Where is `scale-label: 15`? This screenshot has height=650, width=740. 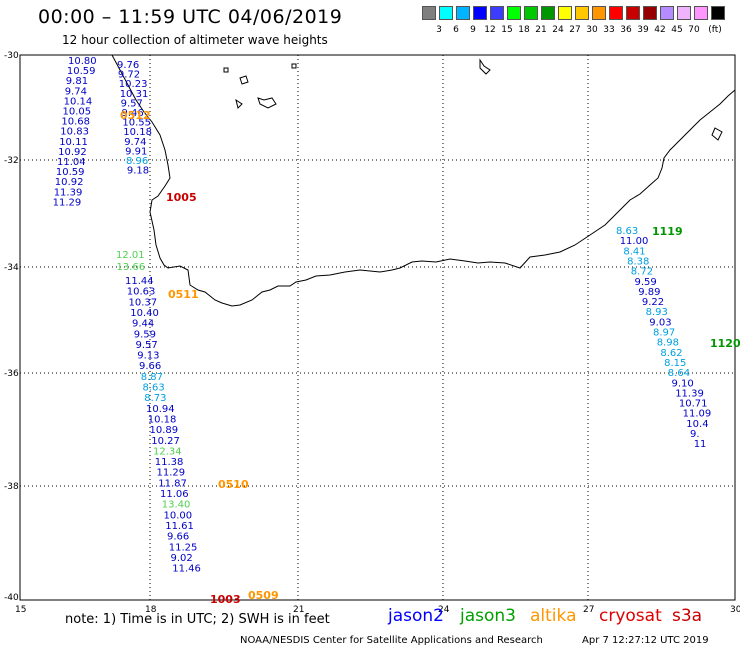 scale-label: 15 is located at coordinates (507, 30).